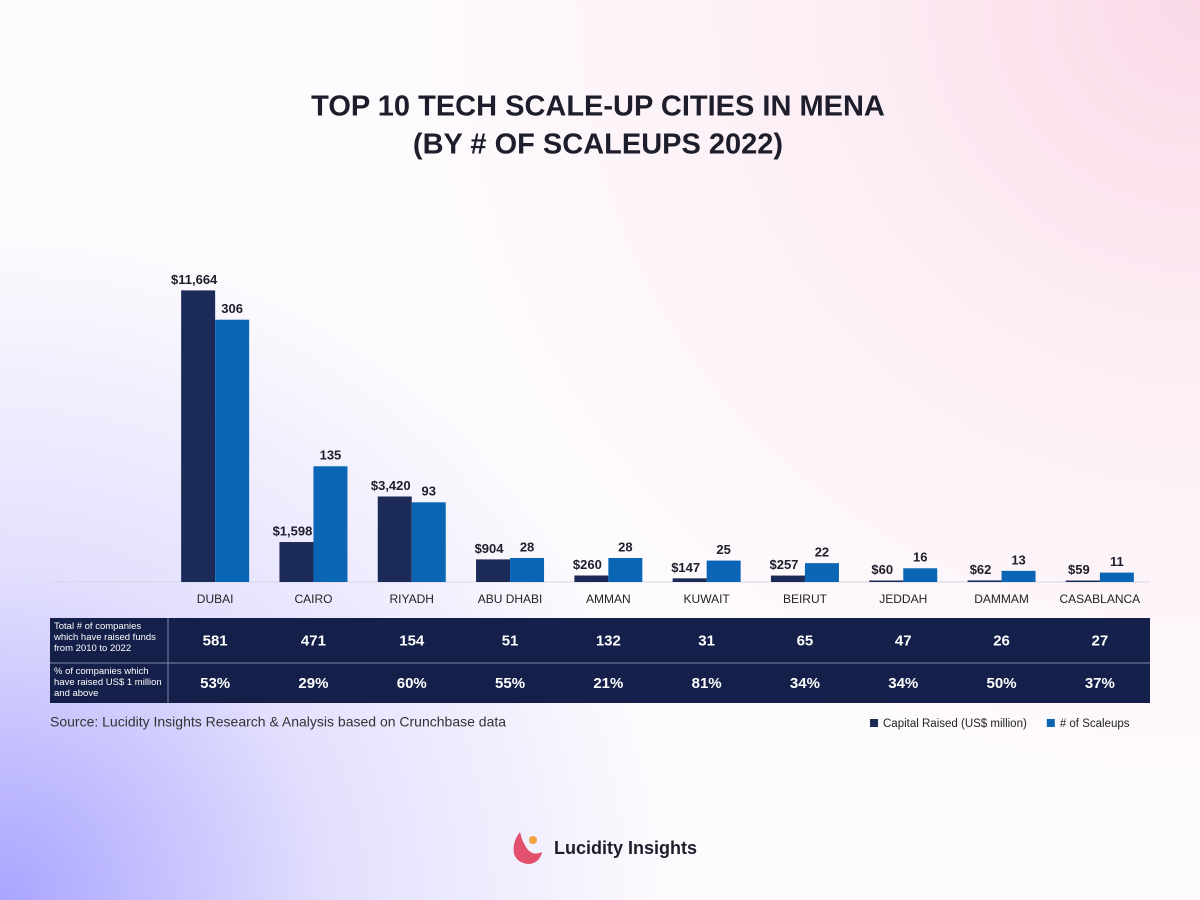  What do you see at coordinates (981, 569) in the screenshot?
I see `data-label: $62` at bounding box center [981, 569].